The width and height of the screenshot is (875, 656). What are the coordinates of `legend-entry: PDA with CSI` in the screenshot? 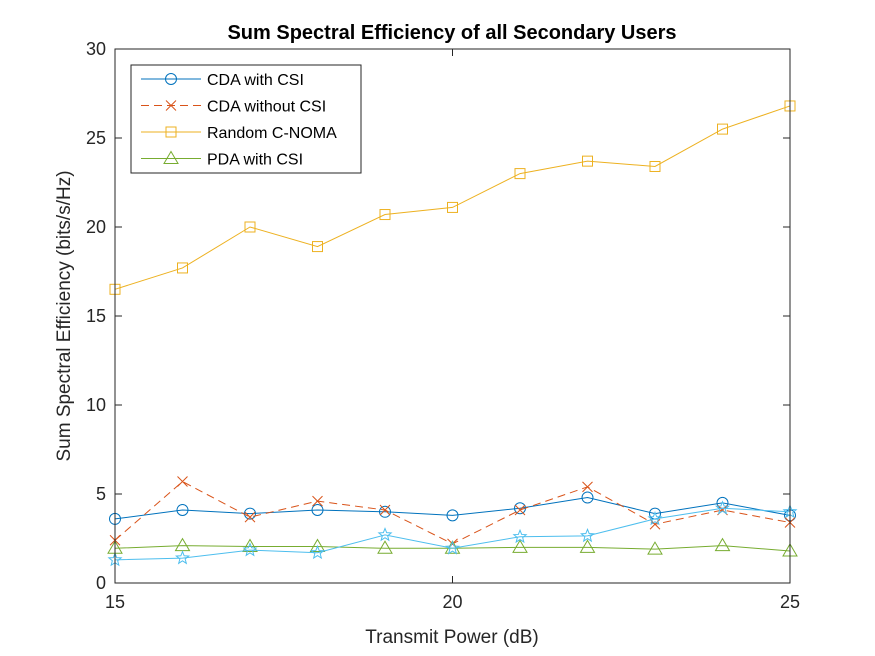 It's located at (222, 159).